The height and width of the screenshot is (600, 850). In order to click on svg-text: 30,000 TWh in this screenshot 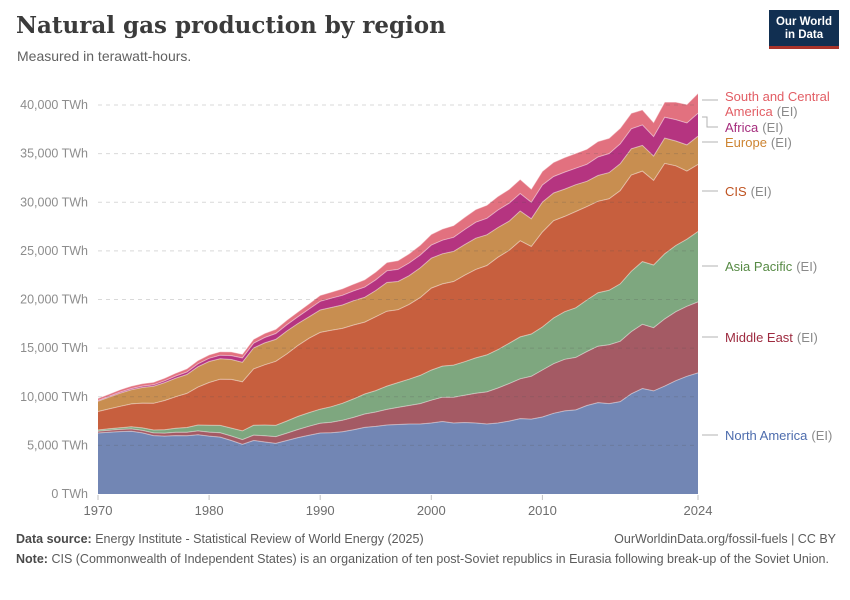, I will do `click(54, 202)`.